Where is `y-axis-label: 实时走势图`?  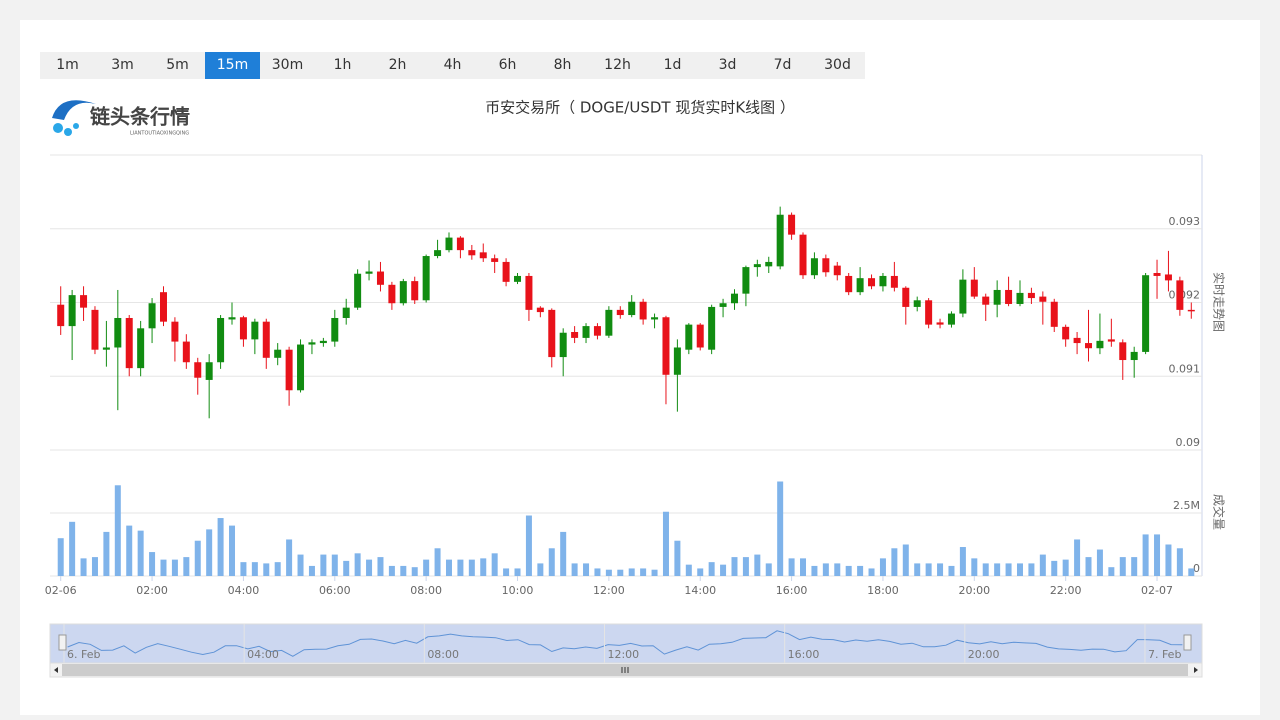 y-axis-label: 实时走势图 is located at coordinates (1219, 302).